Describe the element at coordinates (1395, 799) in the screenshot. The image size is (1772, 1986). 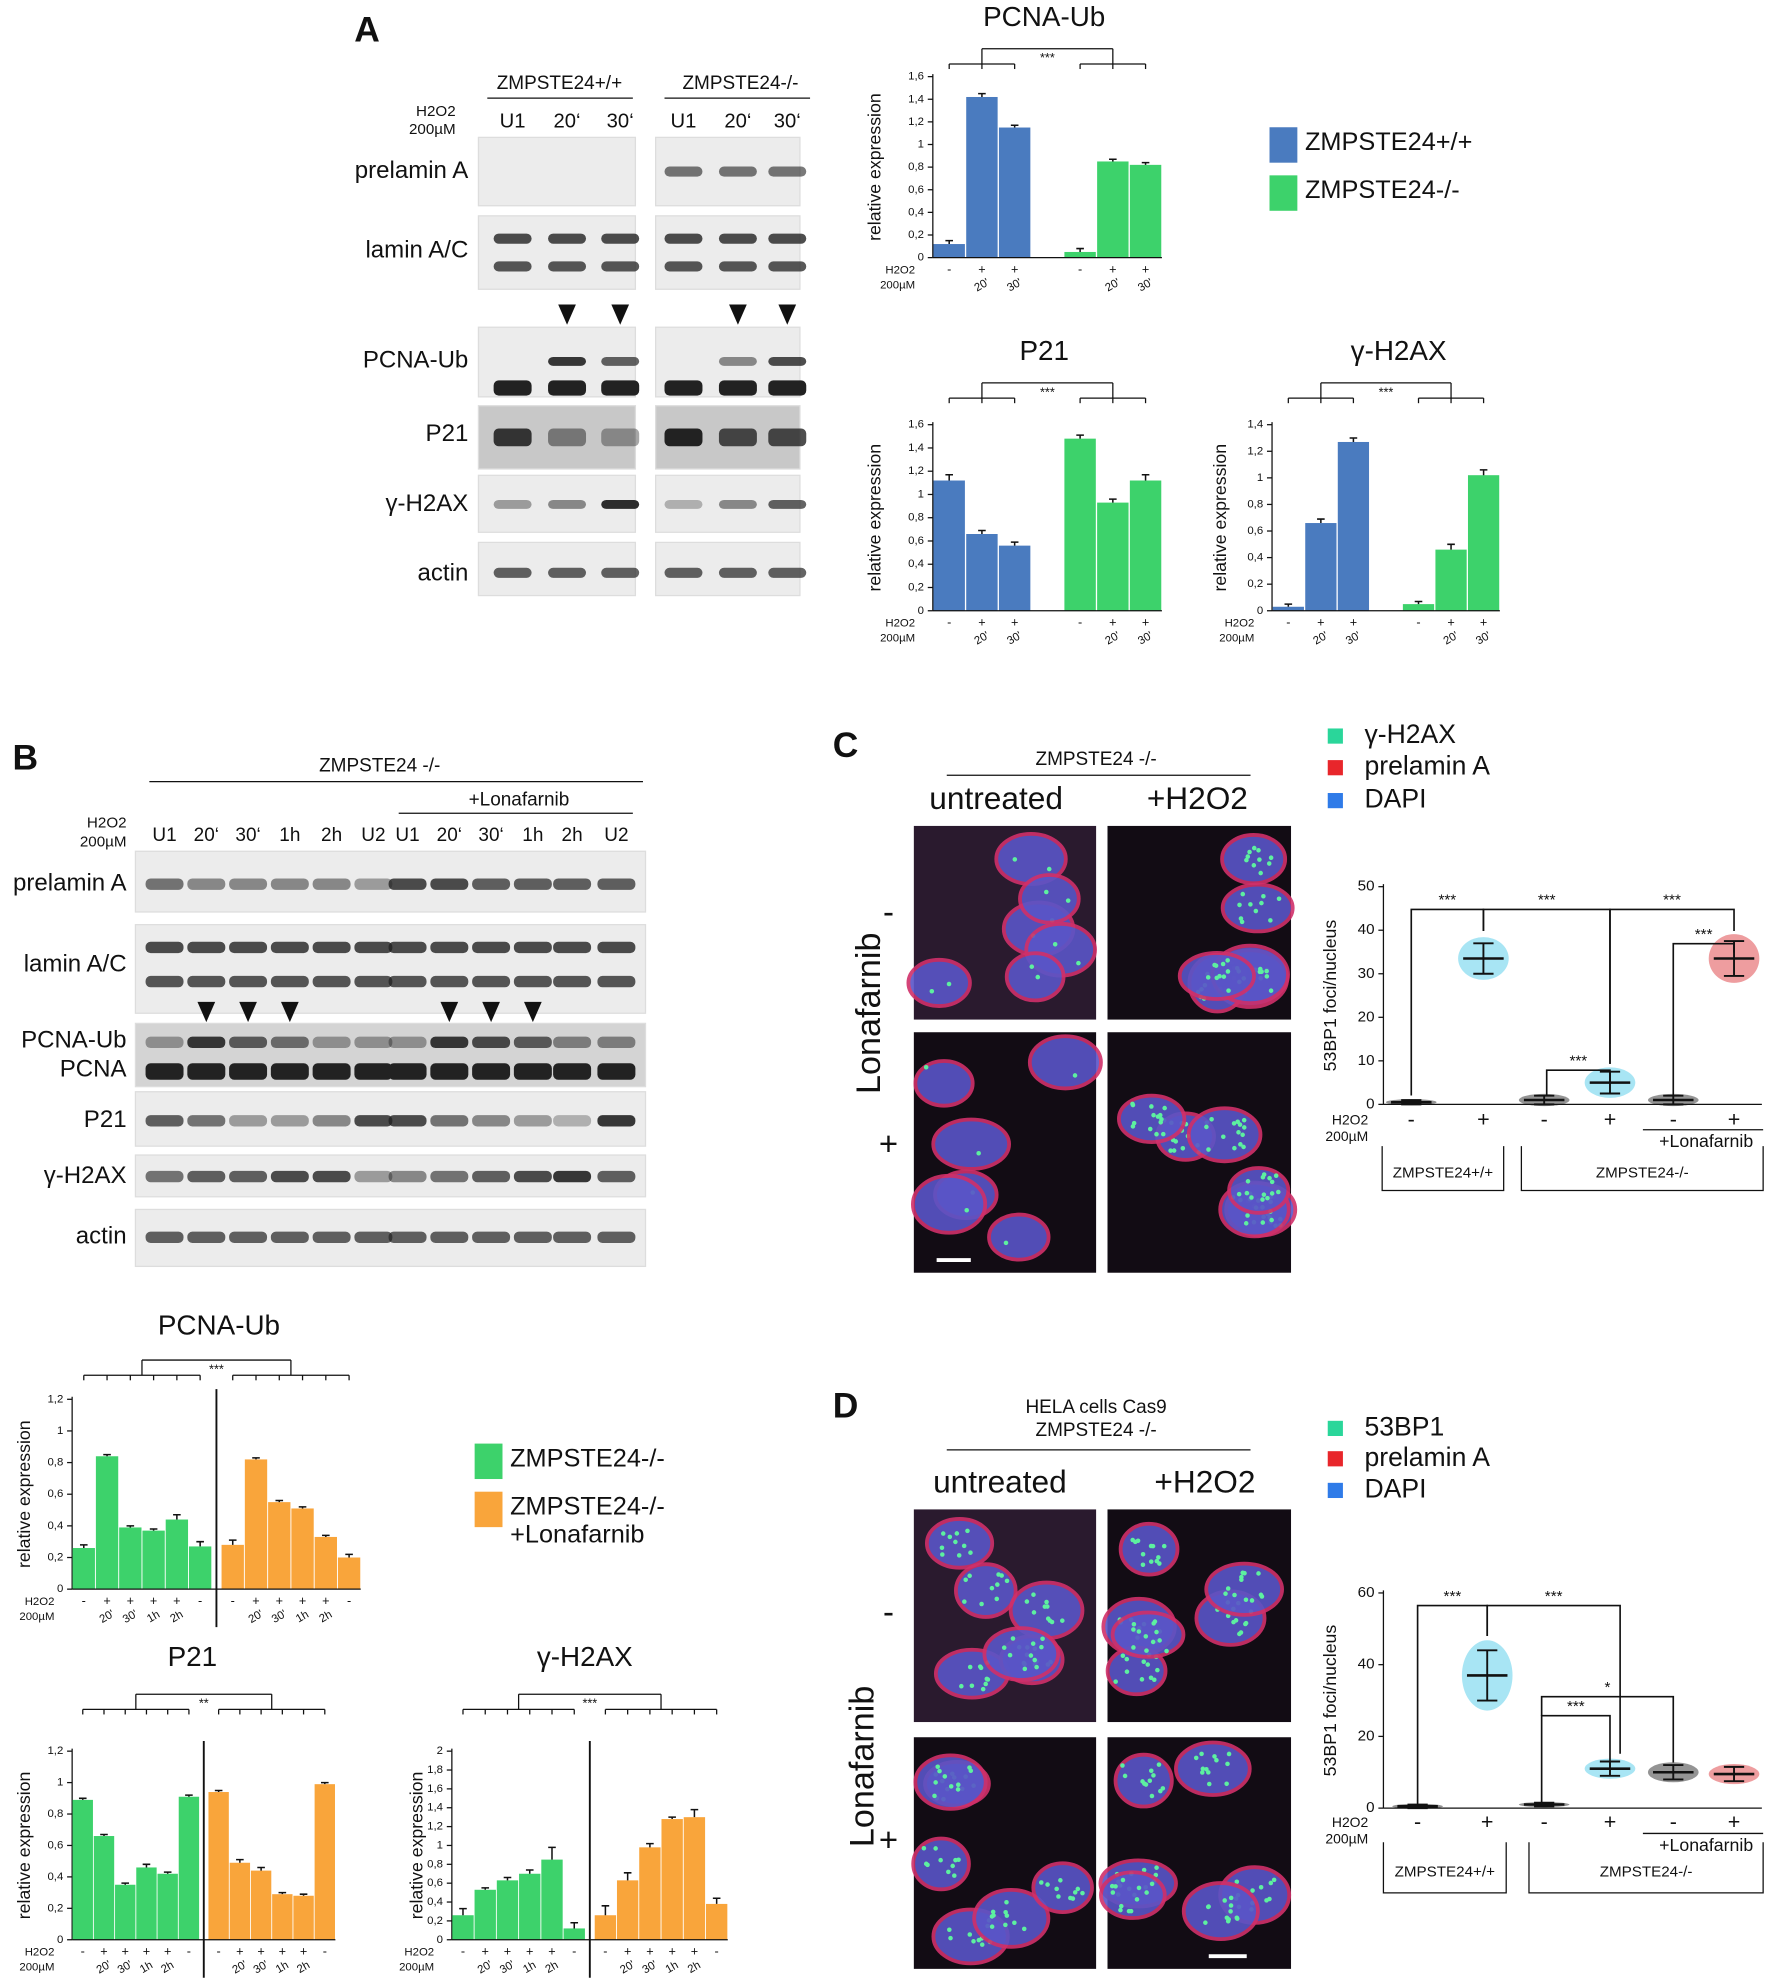
I see `label: DAPI` at that location.